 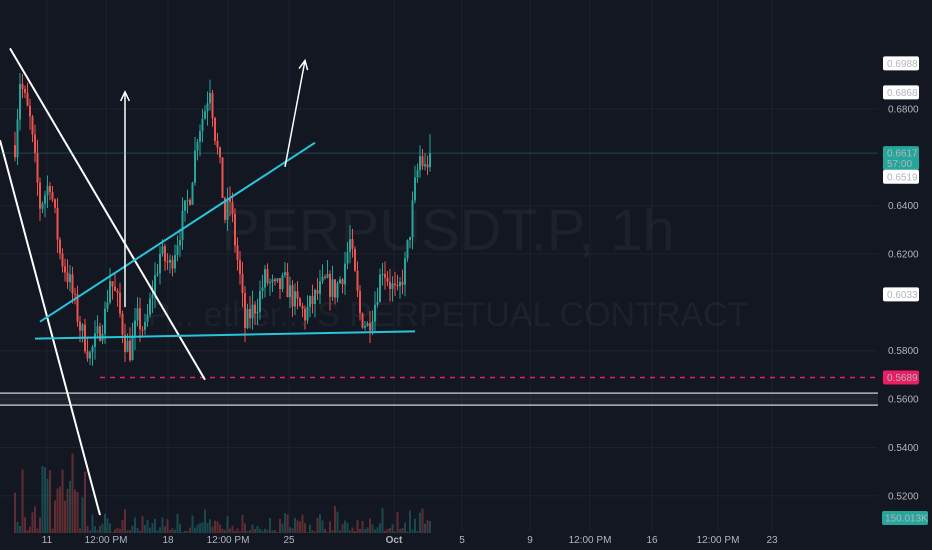 What do you see at coordinates (903, 254) in the screenshot?
I see `price-tick-label: 0.6200` at bounding box center [903, 254].